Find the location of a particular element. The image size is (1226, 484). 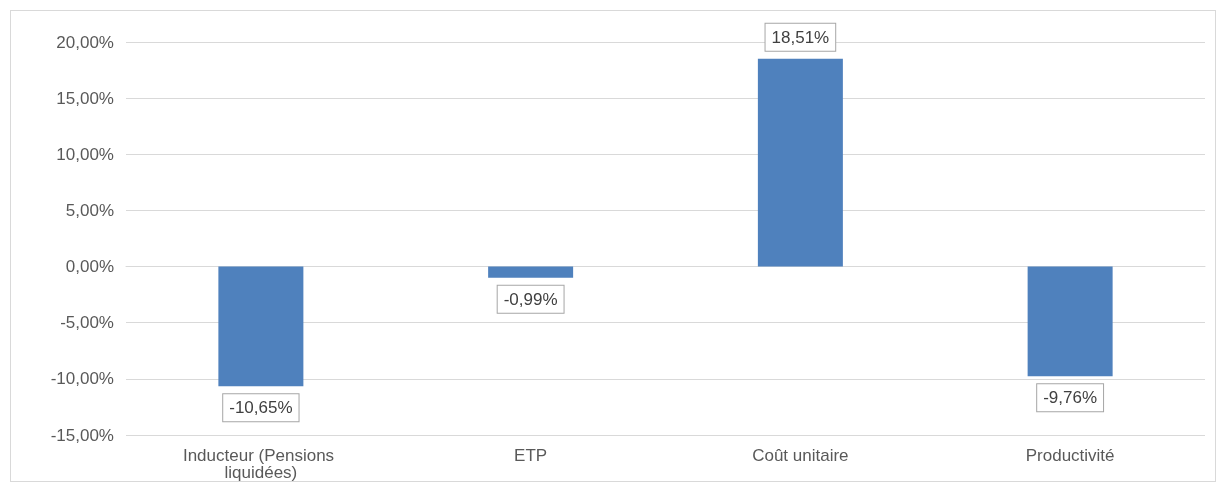

y-tick-label: -5,00% is located at coordinates (87, 323).